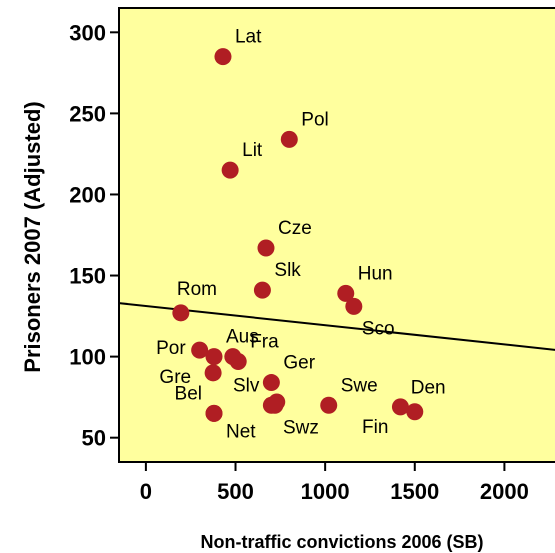  What do you see at coordinates (378, 328) in the screenshot?
I see `point-label: Sco` at bounding box center [378, 328].